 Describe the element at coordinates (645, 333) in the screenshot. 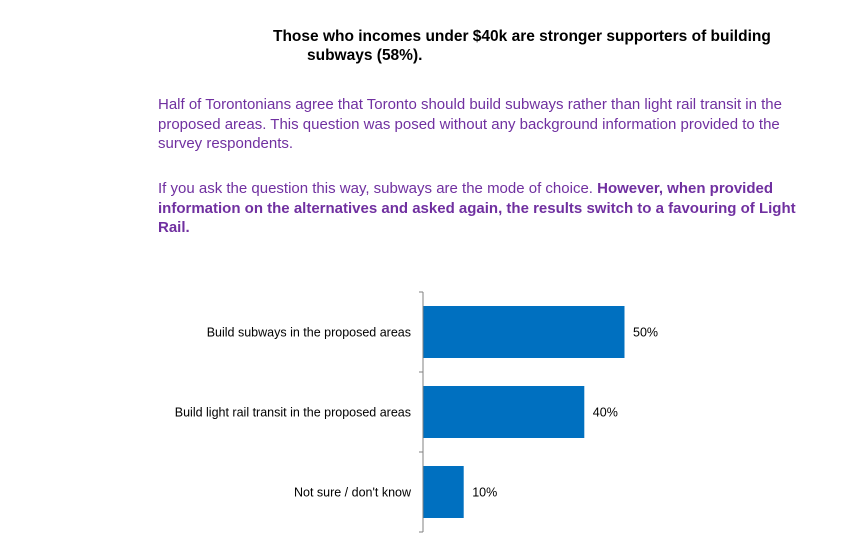

I see `value-label: 50%` at that location.